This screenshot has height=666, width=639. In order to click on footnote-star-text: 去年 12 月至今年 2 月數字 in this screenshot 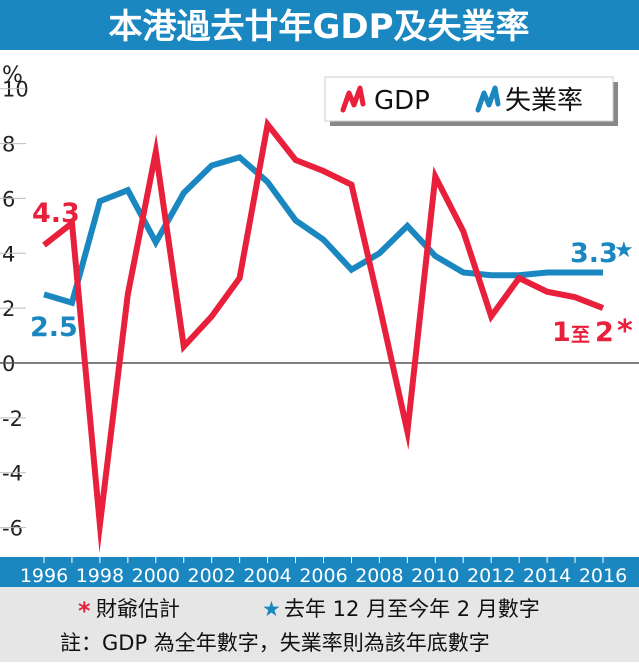, I will do `click(412, 609)`.